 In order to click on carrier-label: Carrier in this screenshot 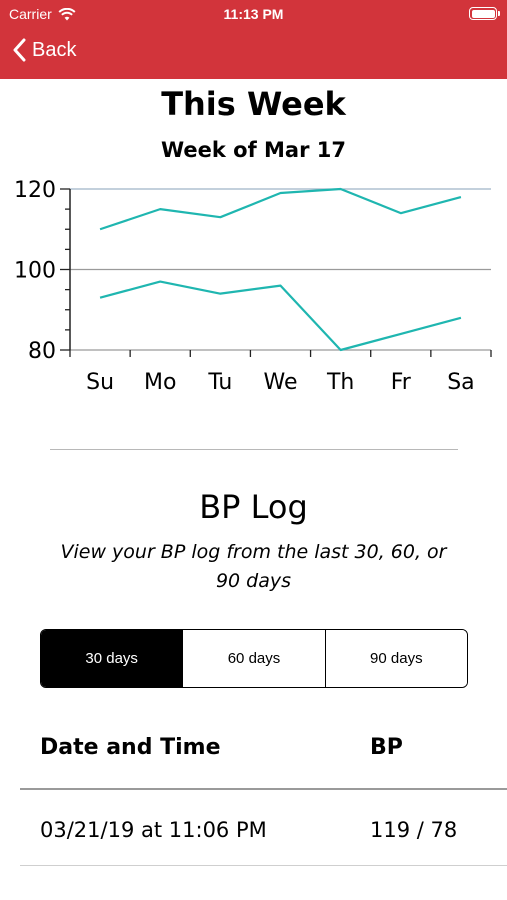, I will do `click(30, 14)`.